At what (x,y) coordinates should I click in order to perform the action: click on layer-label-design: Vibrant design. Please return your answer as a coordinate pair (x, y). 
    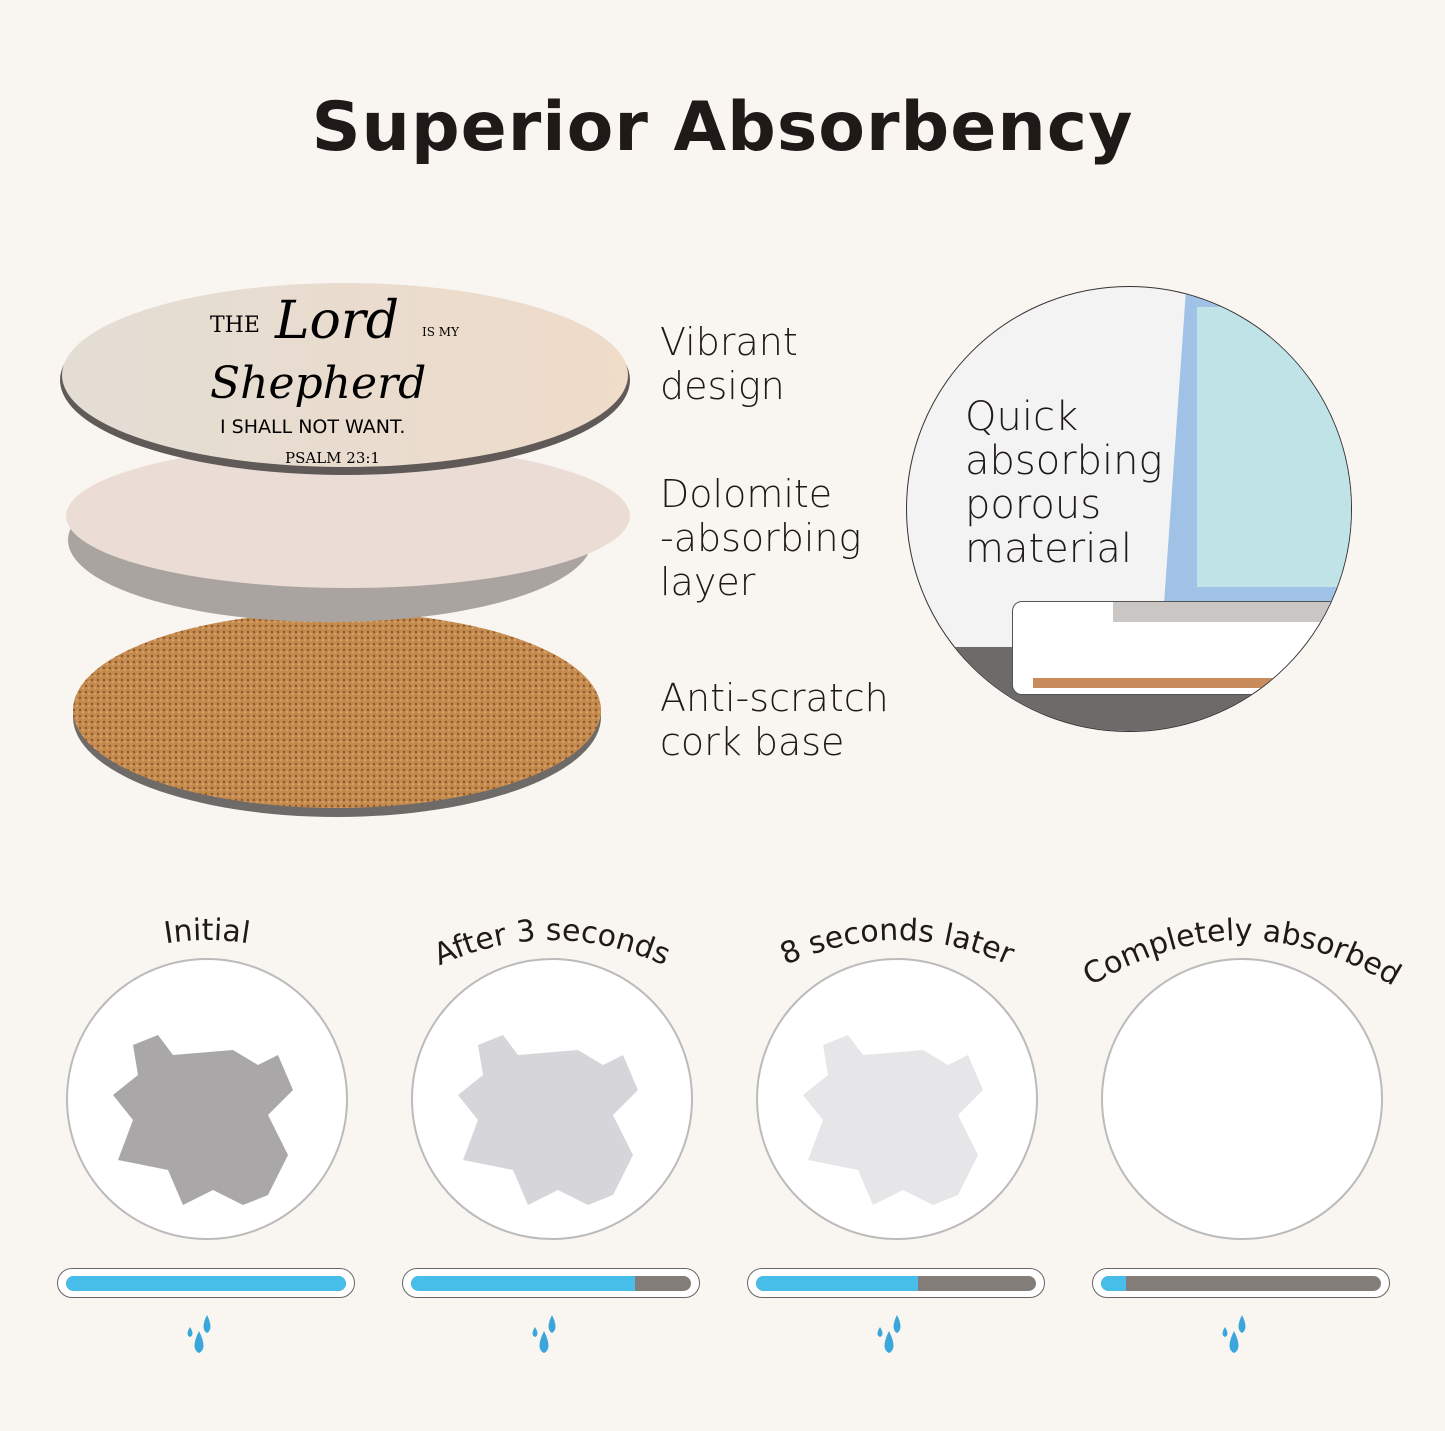
    Looking at the image, I should click on (729, 364).